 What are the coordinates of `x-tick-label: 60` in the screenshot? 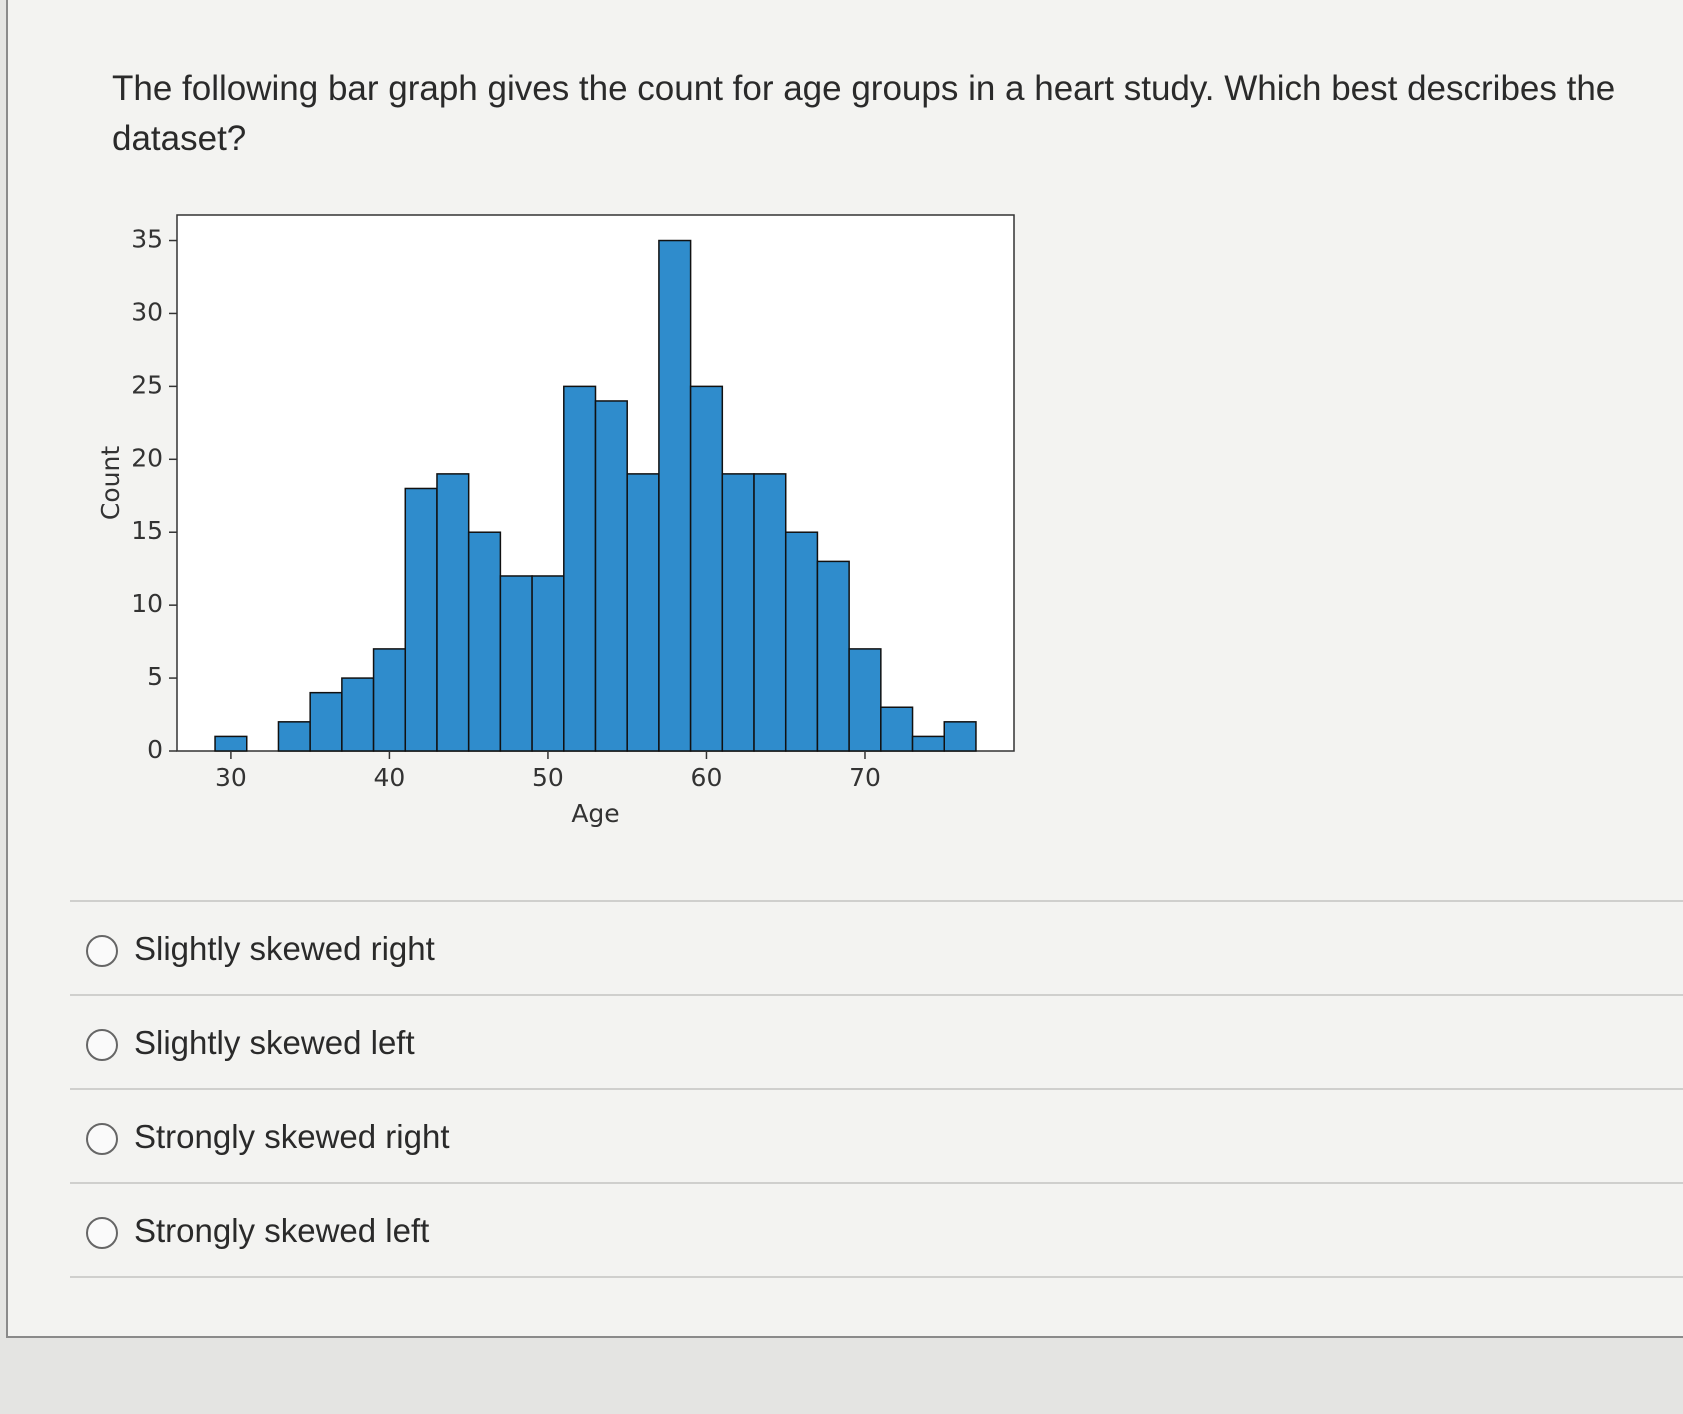 It's located at (707, 777).